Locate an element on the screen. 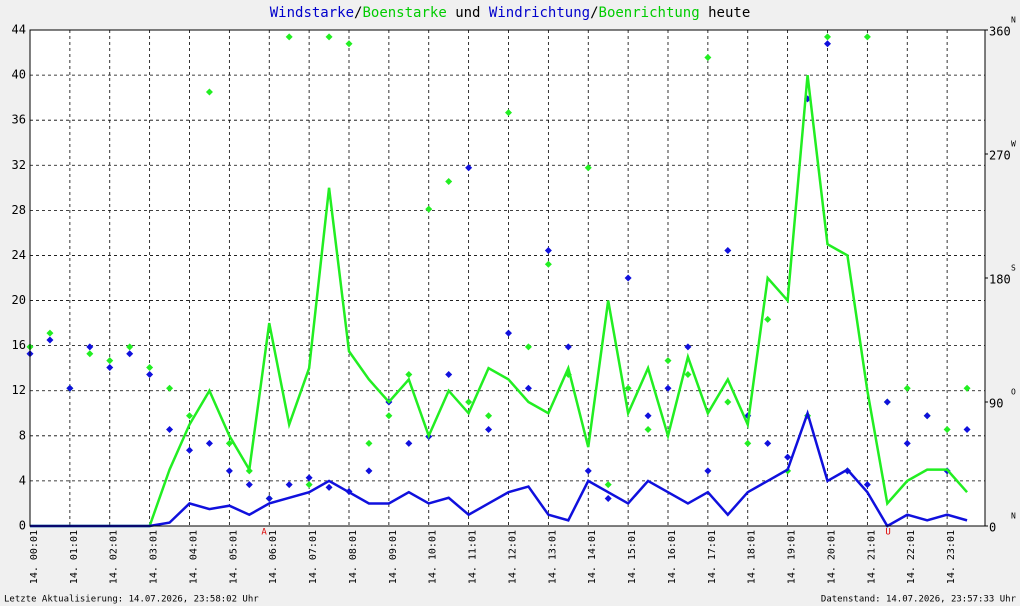 This screenshot has width=1020, height=606. x-tick-label: 14. 09:01 is located at coordinates (393, 557).